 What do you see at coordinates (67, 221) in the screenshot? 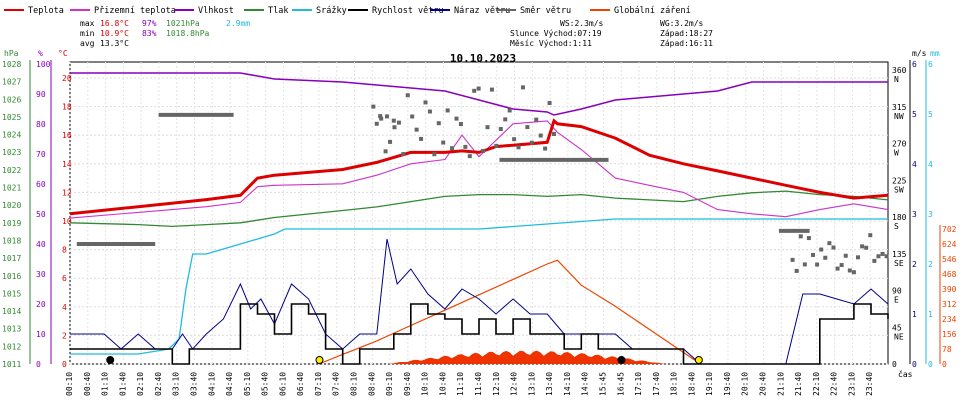
I see `celsius-tick: 10` at bounding box center [67, 221].